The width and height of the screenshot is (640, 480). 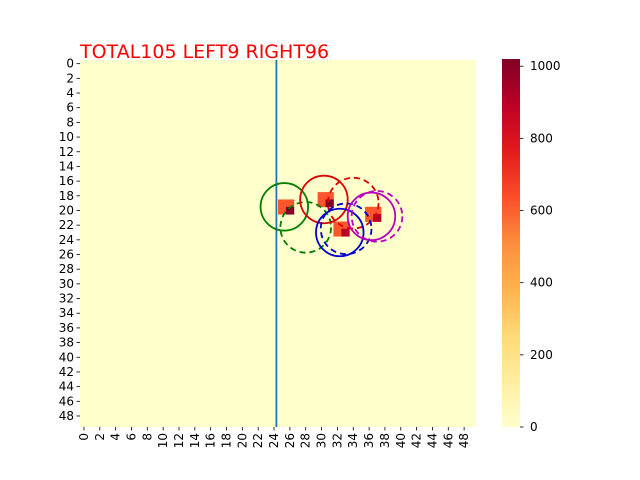 I want to click on y-tick-label: 32, so click(x=66, y=299).